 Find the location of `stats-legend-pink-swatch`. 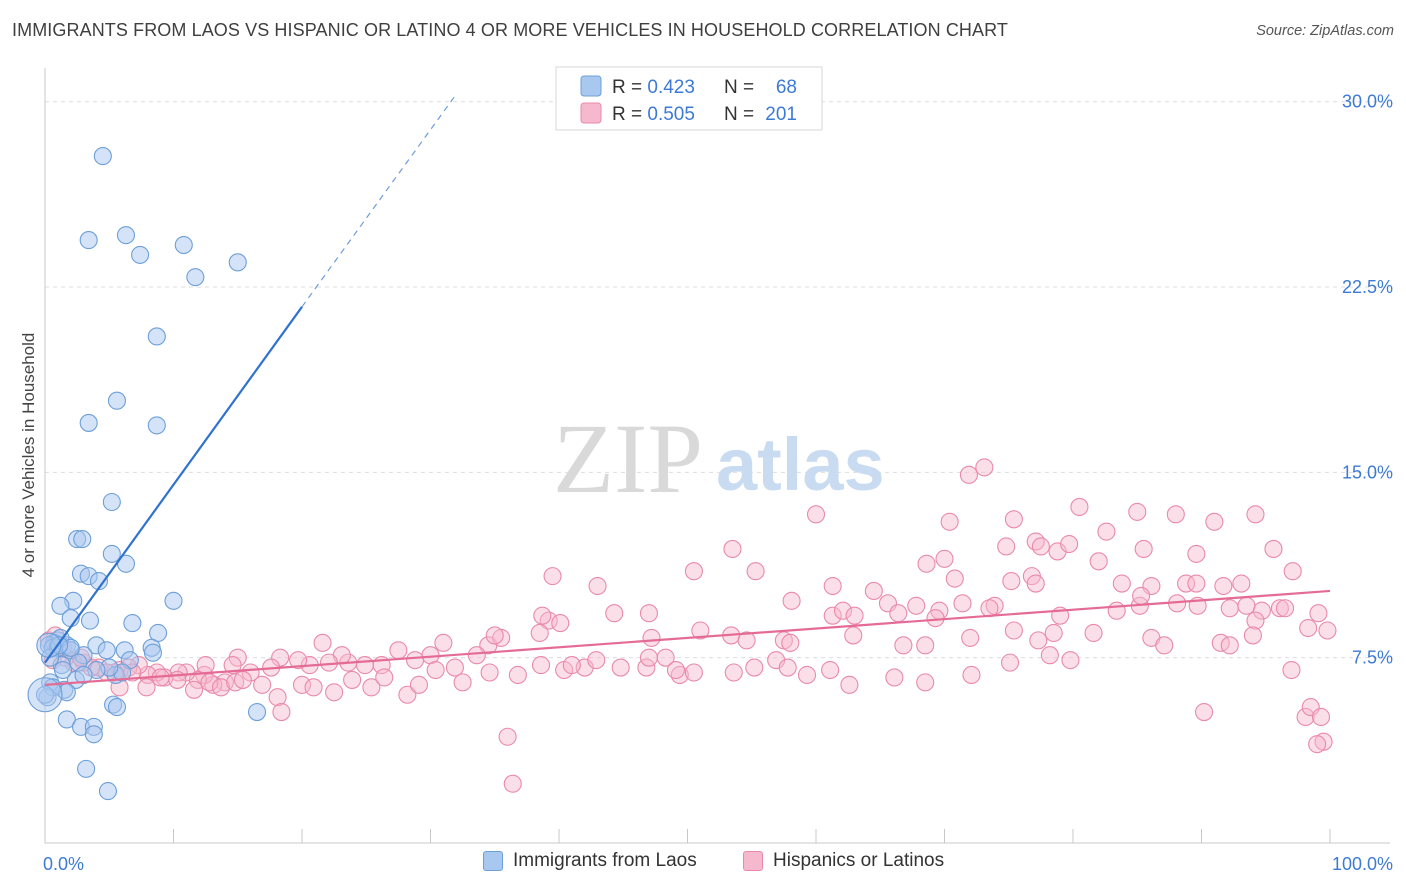

stats-legend-pink-swatch is located at coordinates (591, 113).